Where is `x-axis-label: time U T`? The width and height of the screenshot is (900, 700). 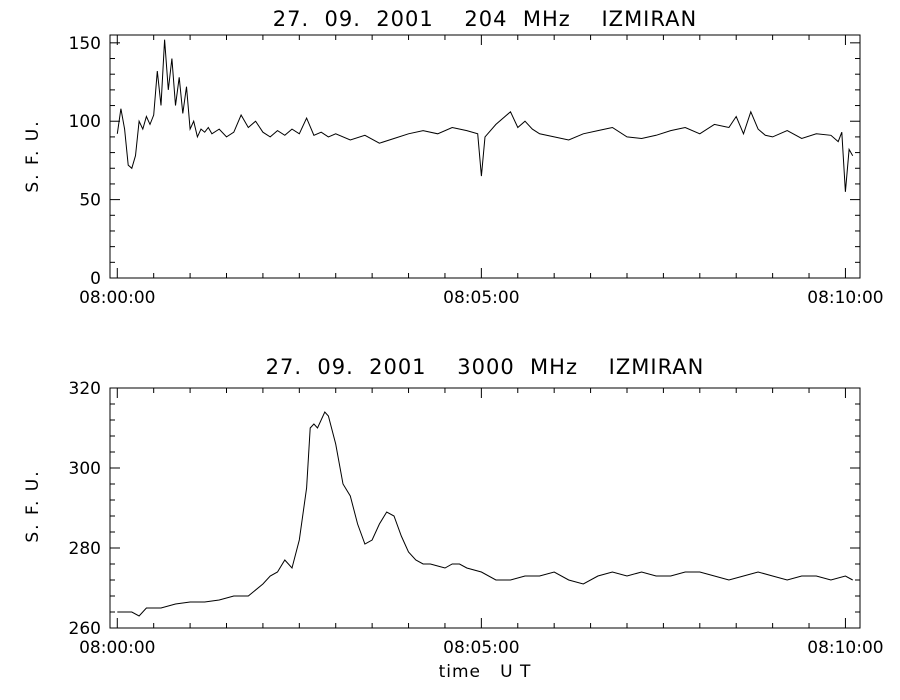 x-axis-label: time U T is located at coordinates (485, 672).